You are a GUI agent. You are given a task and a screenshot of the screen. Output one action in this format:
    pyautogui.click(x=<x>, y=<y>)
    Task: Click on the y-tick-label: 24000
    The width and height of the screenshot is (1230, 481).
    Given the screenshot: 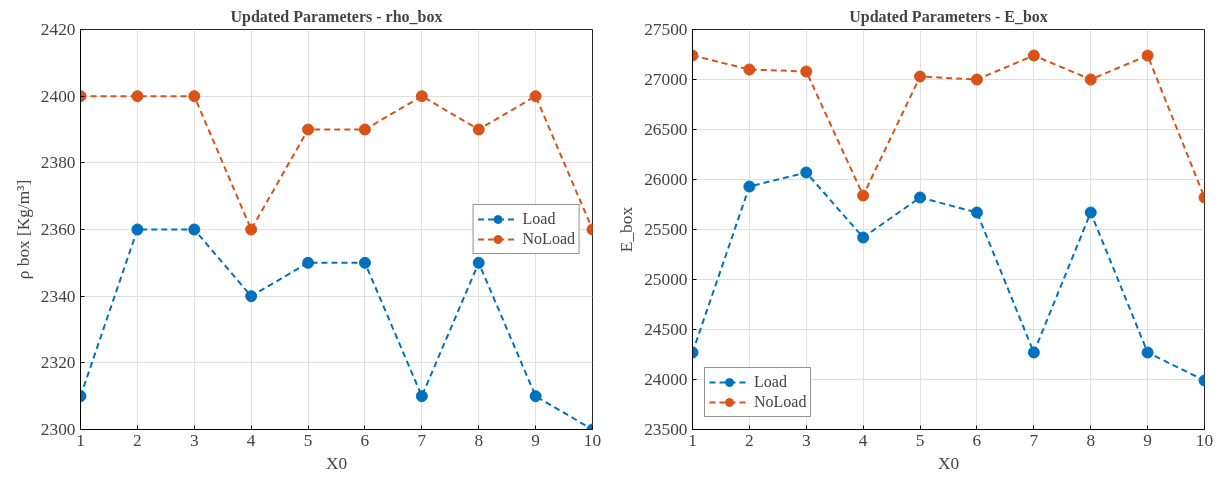 What is the action you would take?
    pyautogui.click(x=666, y=379)
    